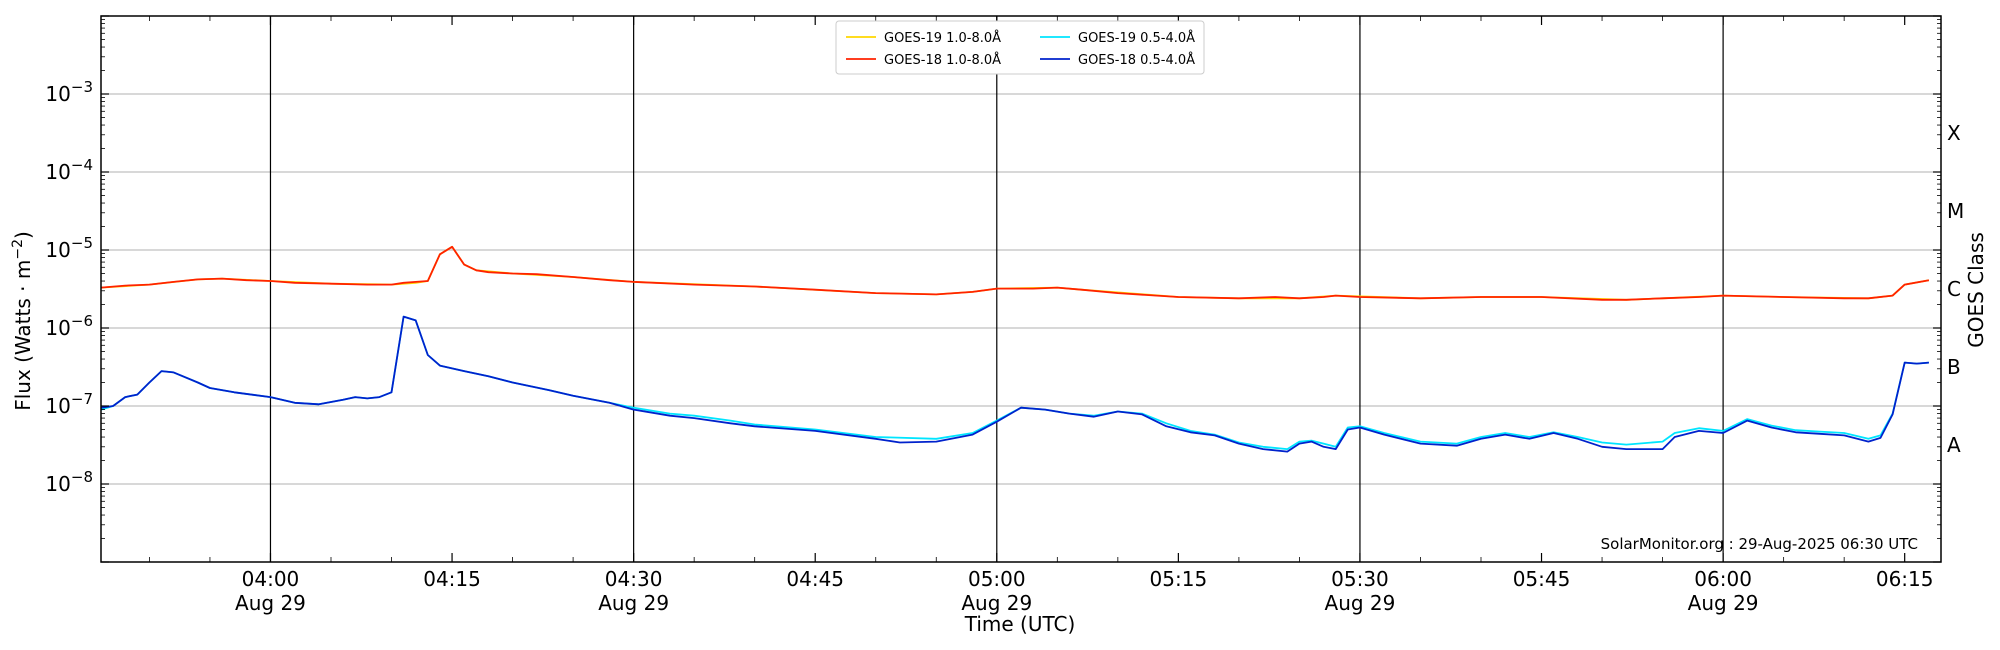 The width and height of the screenshot is (2000, 650). Describe the element at coordinates (1723, 579) in the screenshot. I see `x-tick-label: 06:00` at that location.